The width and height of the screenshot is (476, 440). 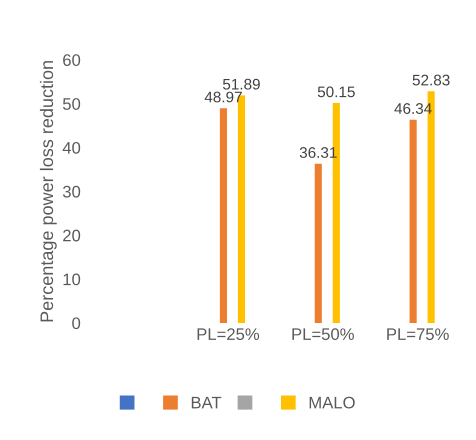 What do you see at coordinates (71, 192) in the screenshot?
I see `y-tick-label: 30` at bounding box center [71, 192].